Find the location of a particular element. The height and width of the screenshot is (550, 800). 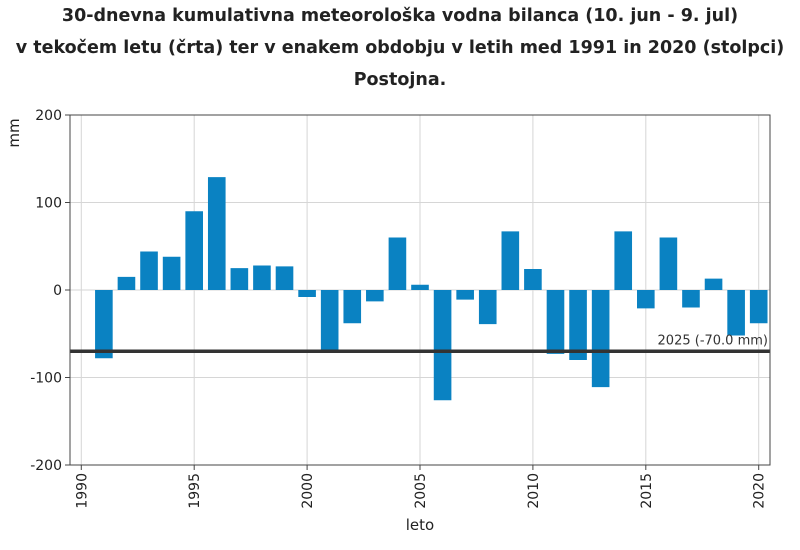

x-tick-label: 2005 is located at coordinates (421, 491).